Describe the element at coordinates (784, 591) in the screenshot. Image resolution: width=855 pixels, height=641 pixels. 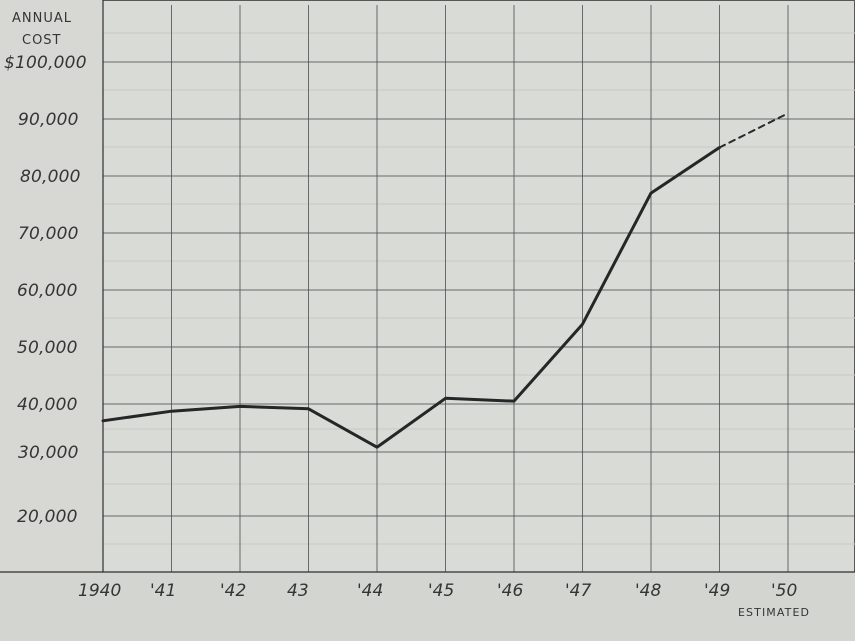
I see `x-tick-label-11: '50` at that location.